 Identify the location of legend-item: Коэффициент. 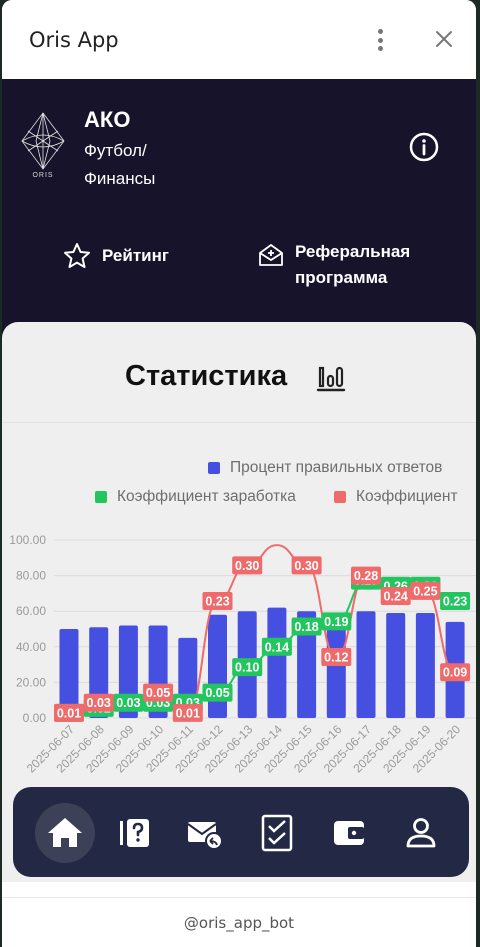
(396, 497).